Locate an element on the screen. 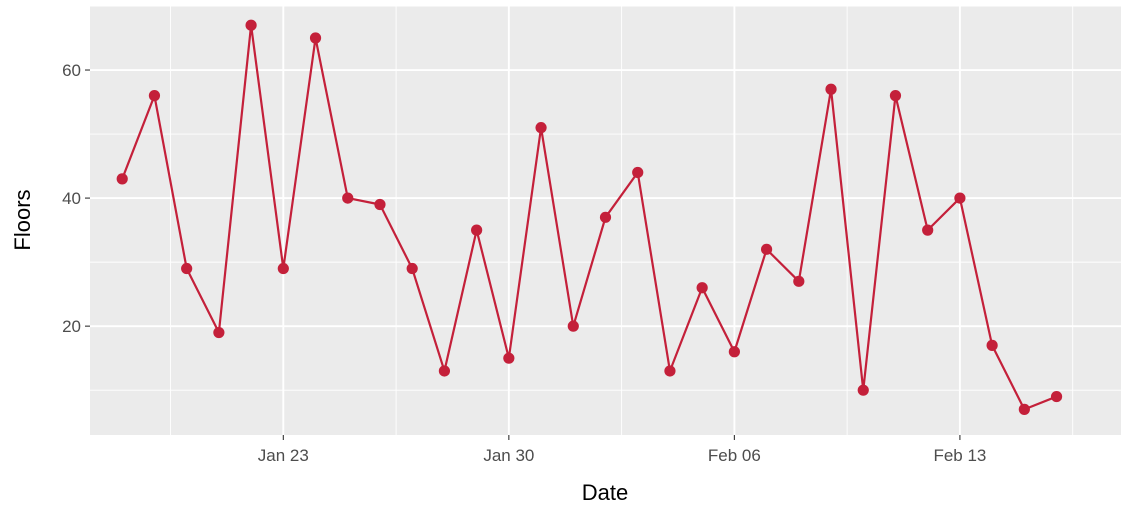 The width and height of the screenshot is (1126, 512). x-tick-label: Jan 30 is located at coordinates (508, 455).